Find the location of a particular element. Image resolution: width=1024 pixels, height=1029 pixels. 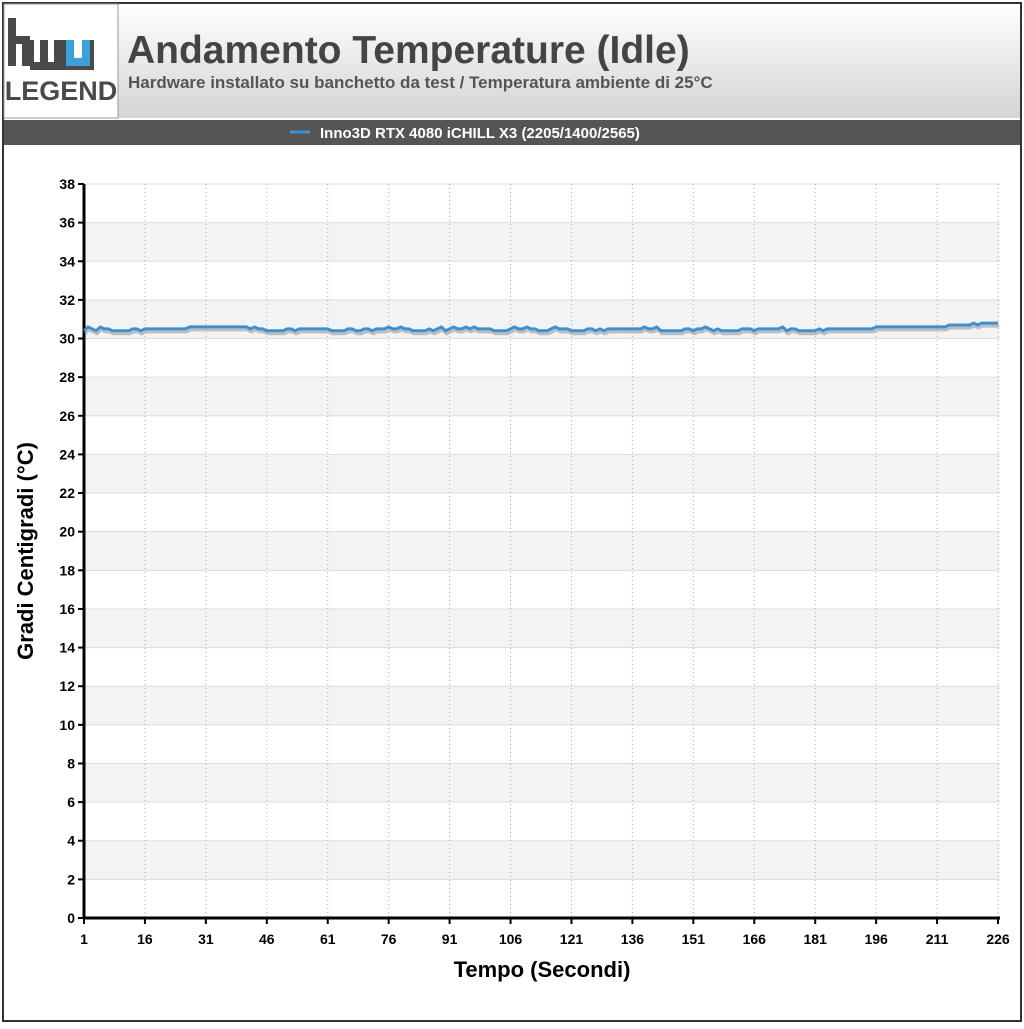

y-tick-label: 2 is located at coordinates (71, 879).